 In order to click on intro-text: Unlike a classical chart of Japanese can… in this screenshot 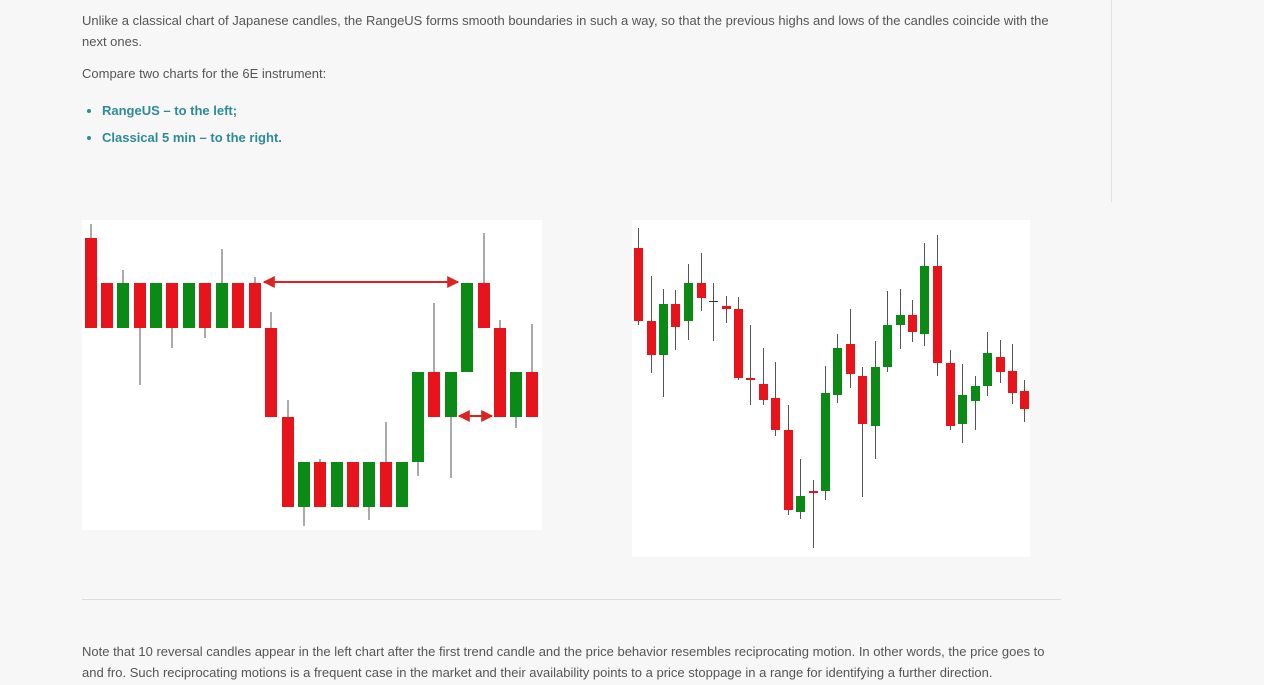, I will do `click(565, 31)`.